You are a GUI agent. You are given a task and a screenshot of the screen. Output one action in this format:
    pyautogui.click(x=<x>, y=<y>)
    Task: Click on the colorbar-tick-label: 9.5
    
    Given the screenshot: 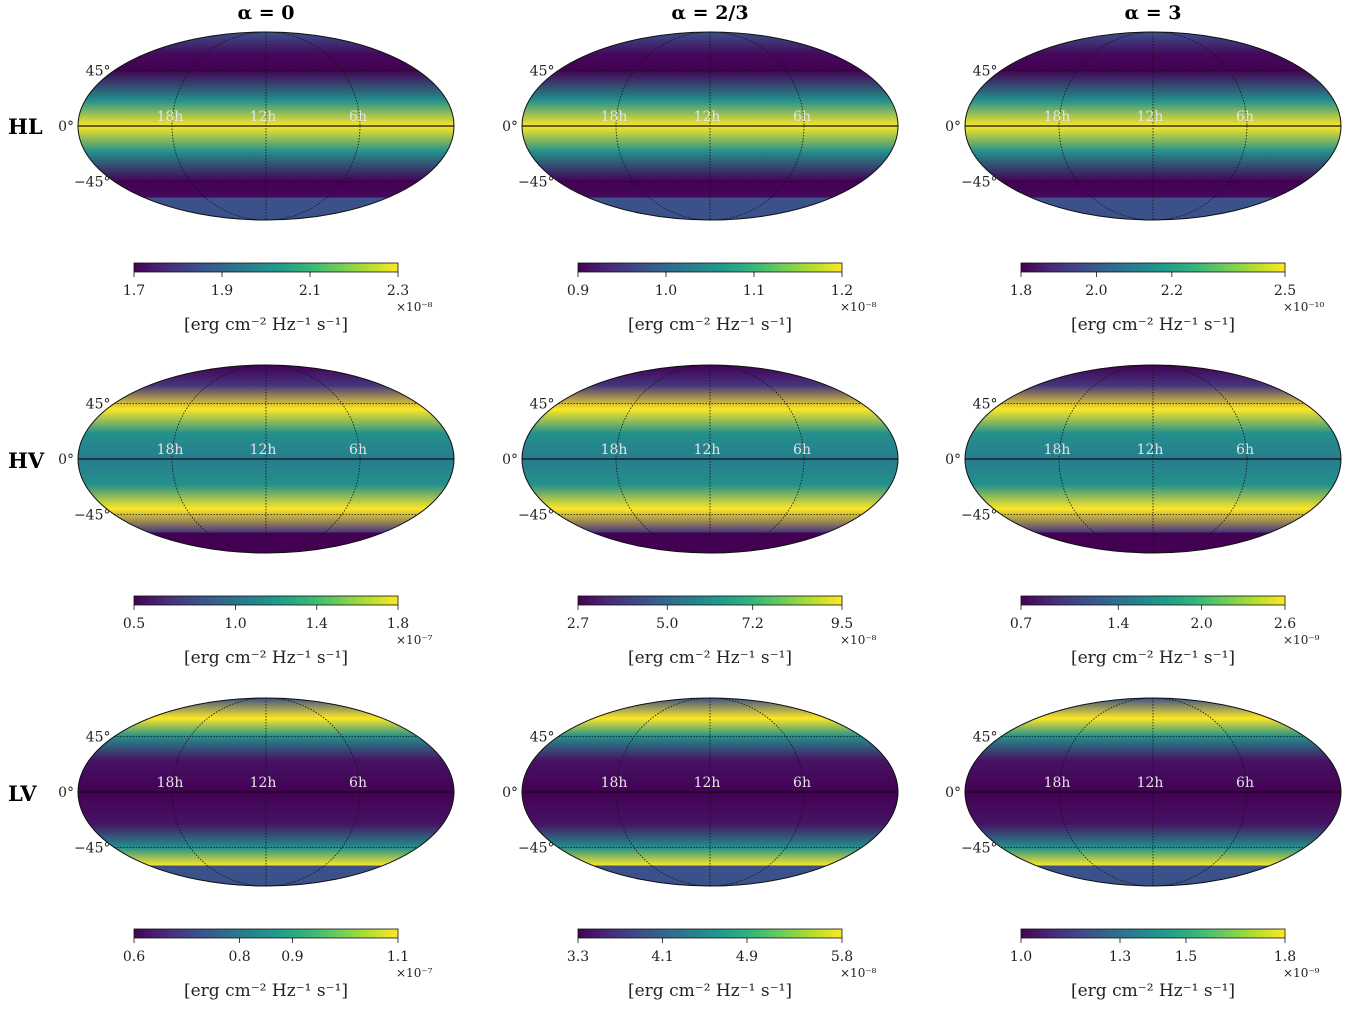 What is the action you would take?
    pyautogui.click(x=842, y=624)
    